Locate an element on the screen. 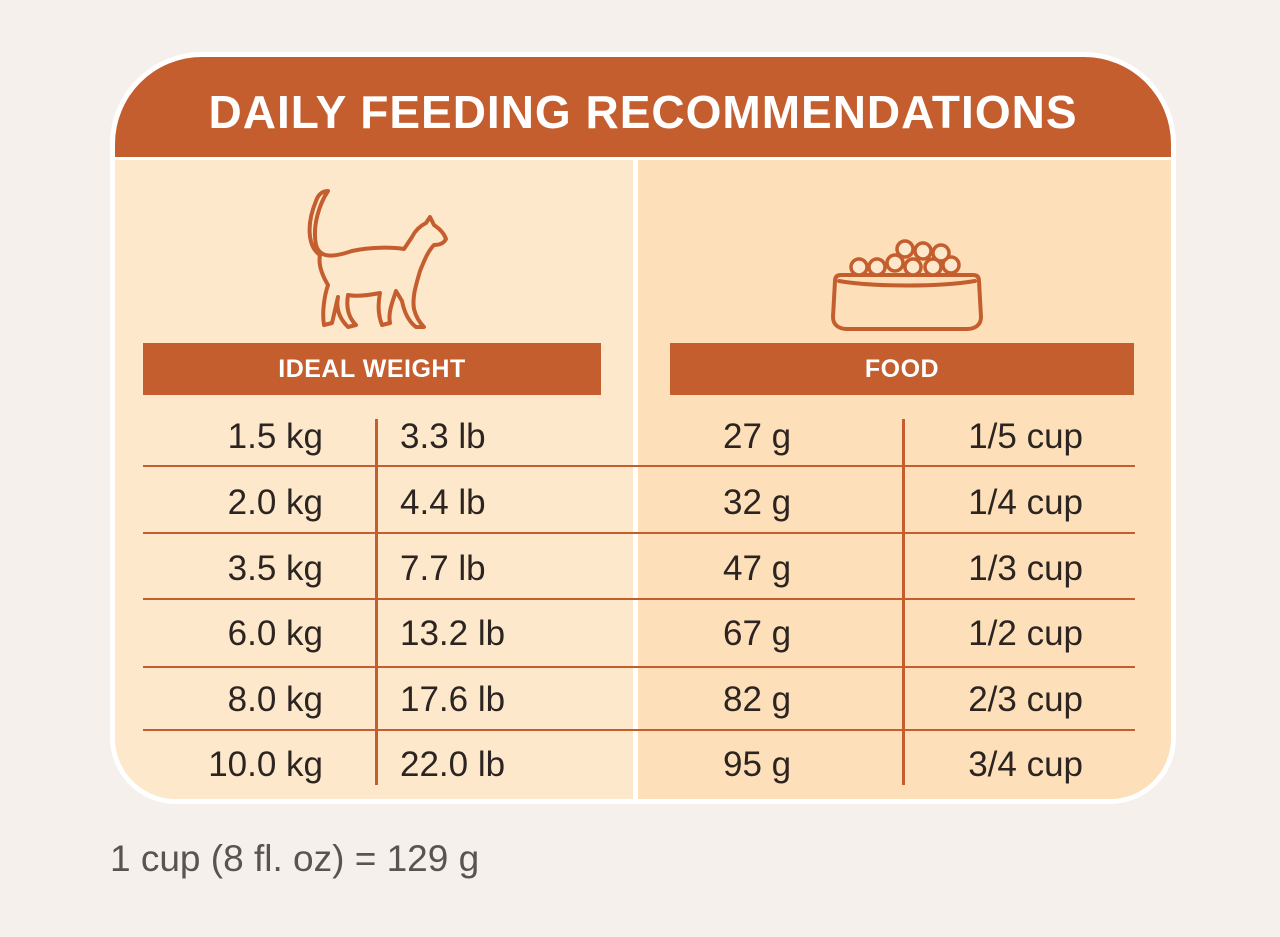 The height and width of the screenshot is (937, 1280). weight-kg-cell: 8.0 kg is located at coordinates (275, 699).